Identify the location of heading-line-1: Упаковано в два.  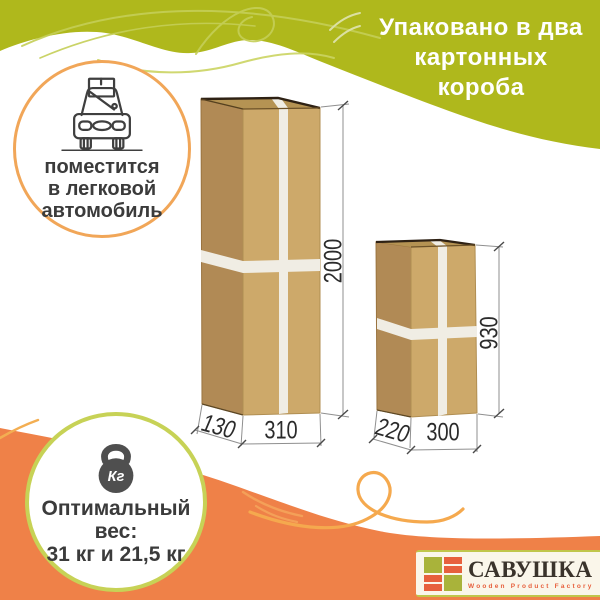
(481, 27).